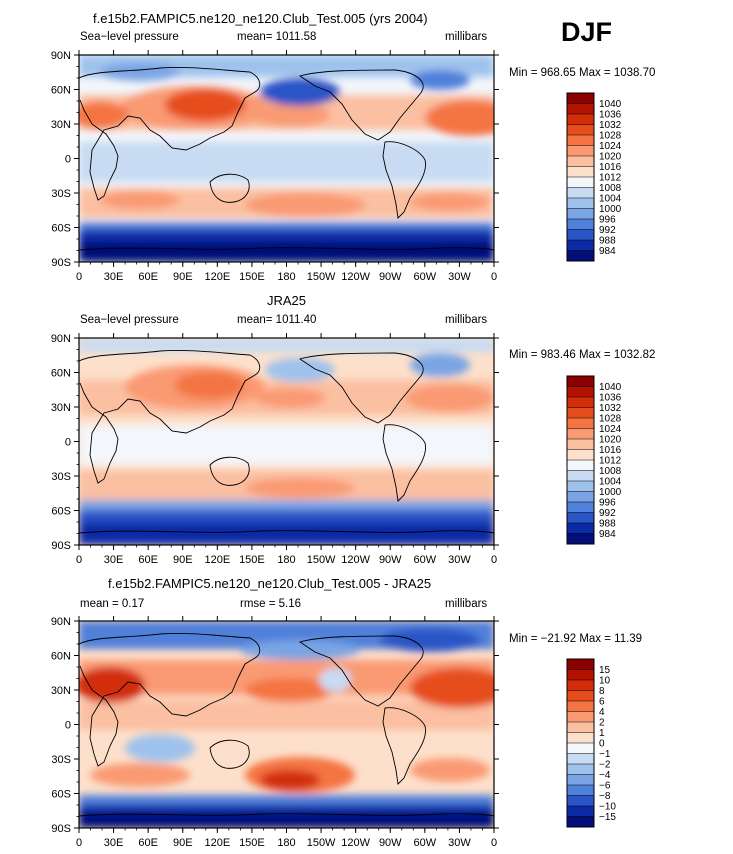  I want to click on colorbar-3-label: −8, so click(605, 796).